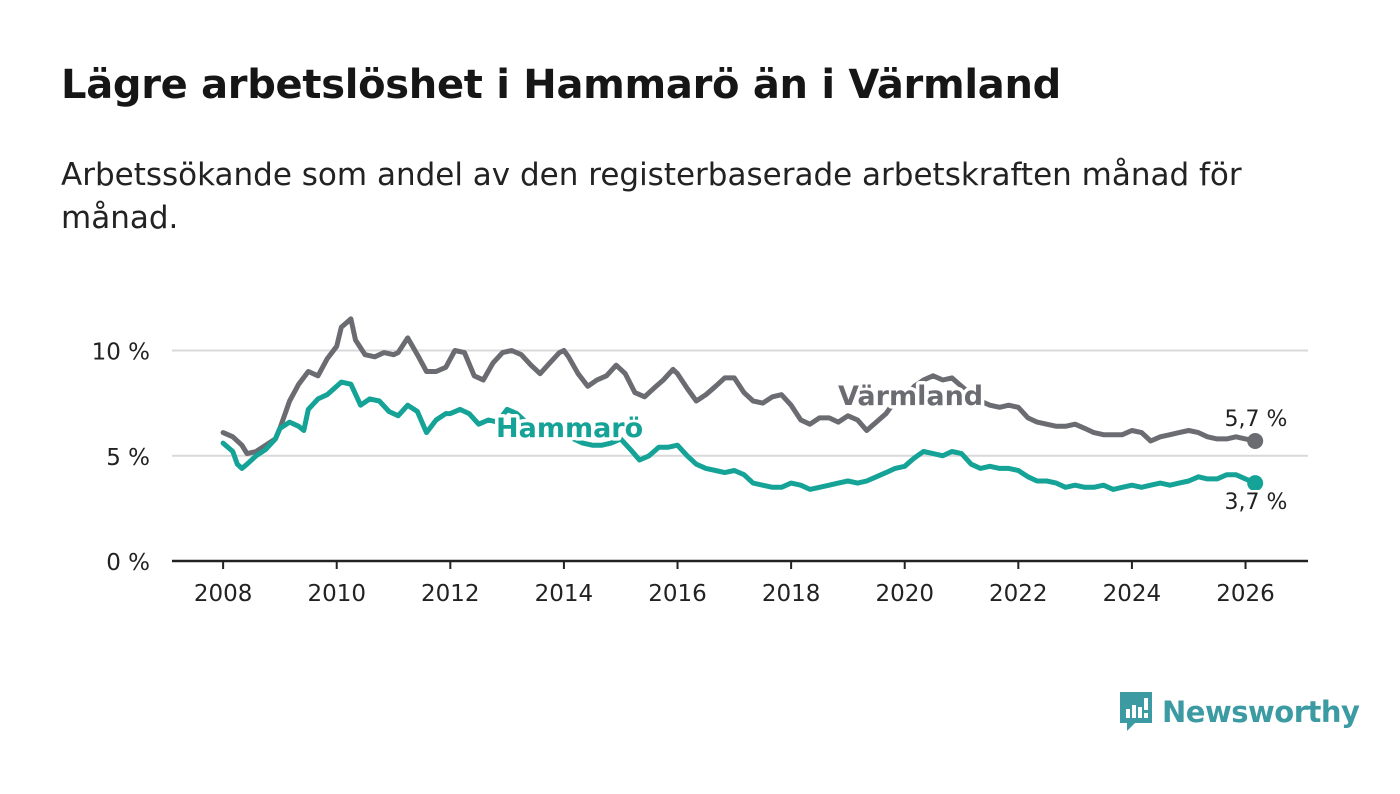  What do you see at coordinates (677, 594) in the screenshot?
I see `x-tick-label: 2016` at bounding box center [677, 594].